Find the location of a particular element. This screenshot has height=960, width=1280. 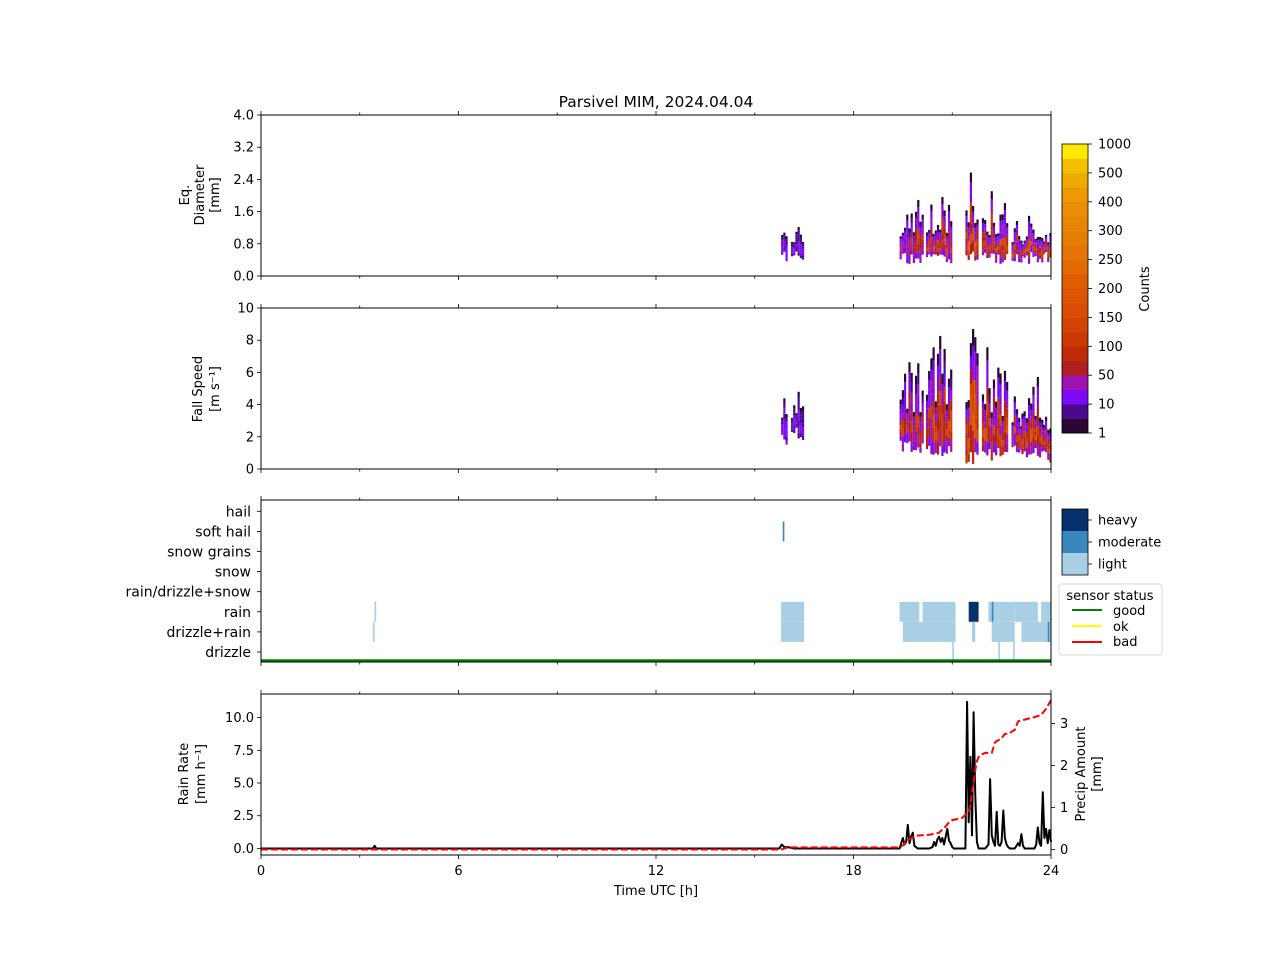

precip-amount-ylabel-2: [mm] is located at coordinates (1097, 773).